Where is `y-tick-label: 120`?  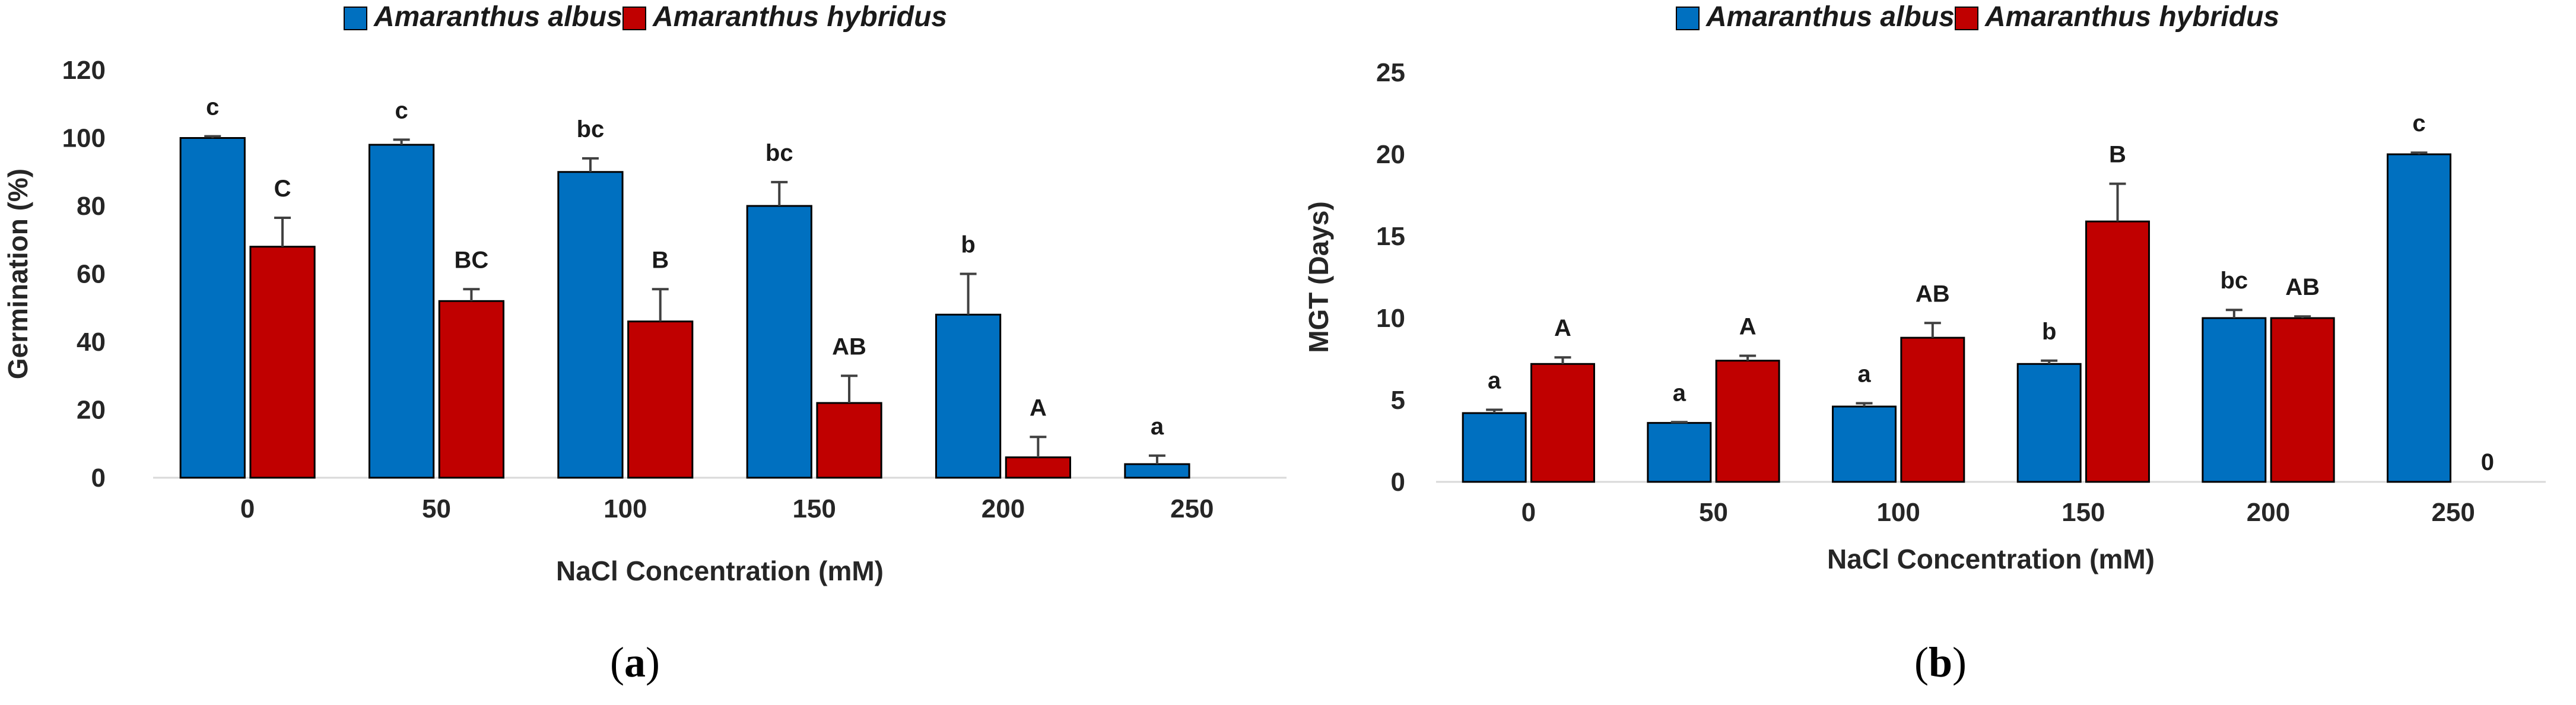 y-tick-label: 120 is located at coordinates (84, 70).